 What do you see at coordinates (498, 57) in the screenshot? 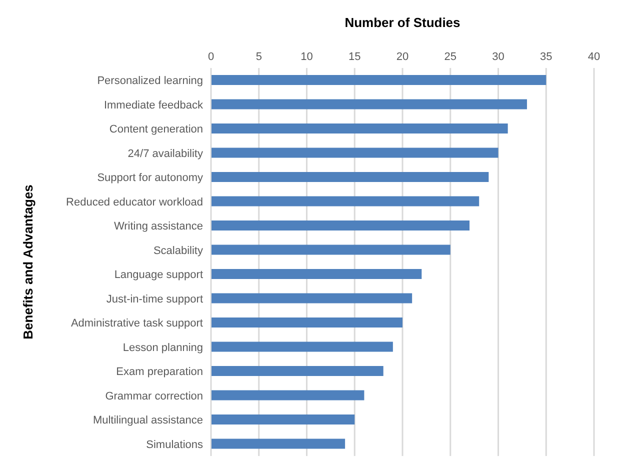
I see `x-tick-label: 30` at bounding box center [498, 57].